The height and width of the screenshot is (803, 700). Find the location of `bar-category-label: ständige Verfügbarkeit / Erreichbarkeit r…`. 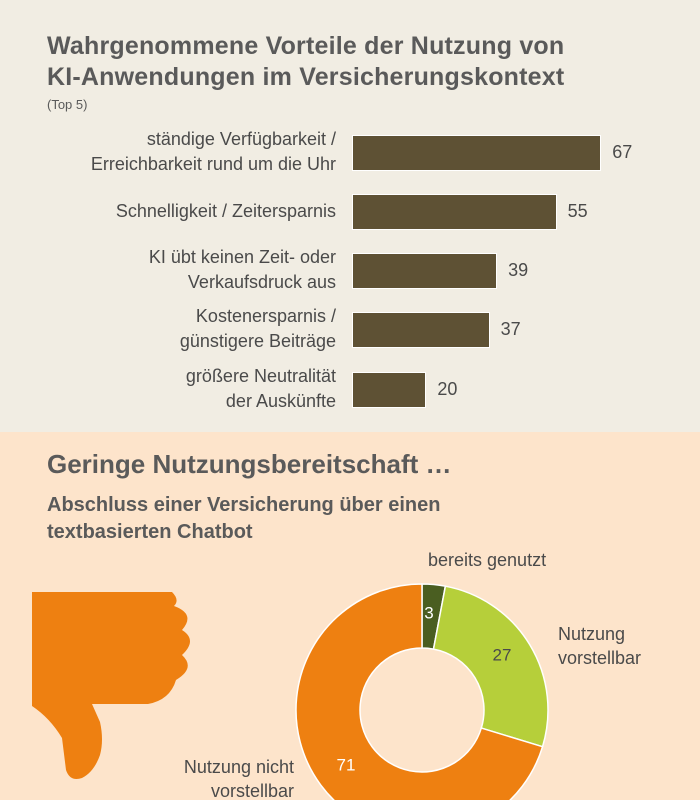

bar-category-label: ständige Verfügbarkeit / Erreichbarkeit r… is located at coordinates (213, 151).